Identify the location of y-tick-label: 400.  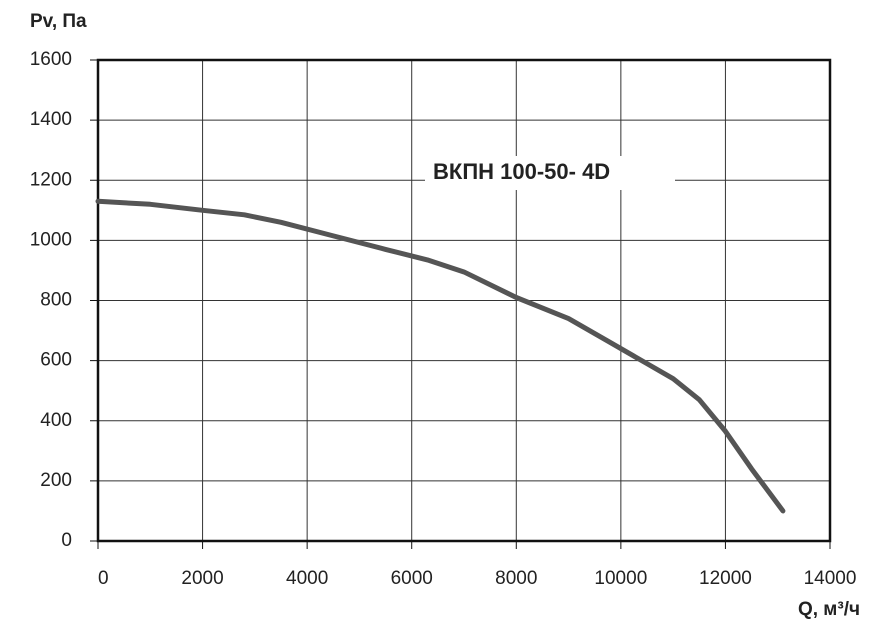
(56, 420).